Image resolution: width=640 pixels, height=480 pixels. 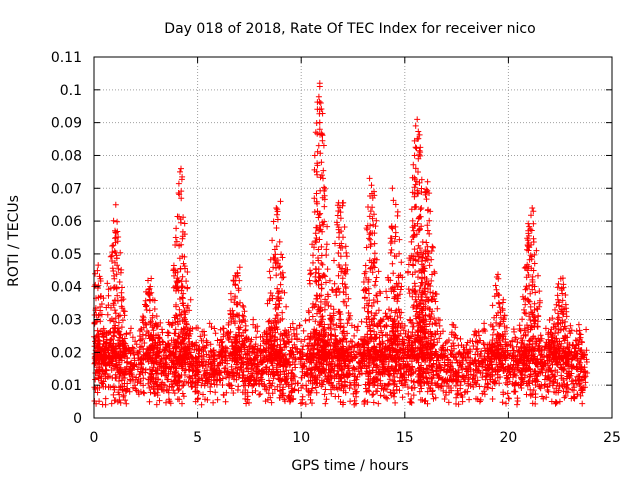 What do you see at coordinates (66, 58) in the screenshot?
I see `y-tick-label: 0.11` at bounding box center [66, 58].